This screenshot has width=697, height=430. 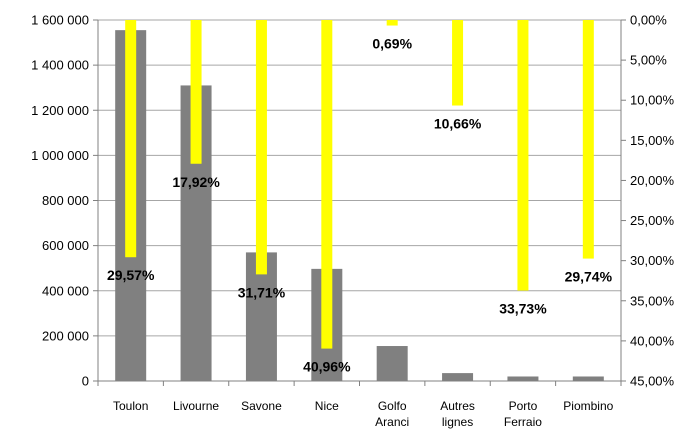 What do you see at coordinates (196, 406) in the screenshot?
I see `x-axis-category-label: Livourne` at bounding box center [196, 406].